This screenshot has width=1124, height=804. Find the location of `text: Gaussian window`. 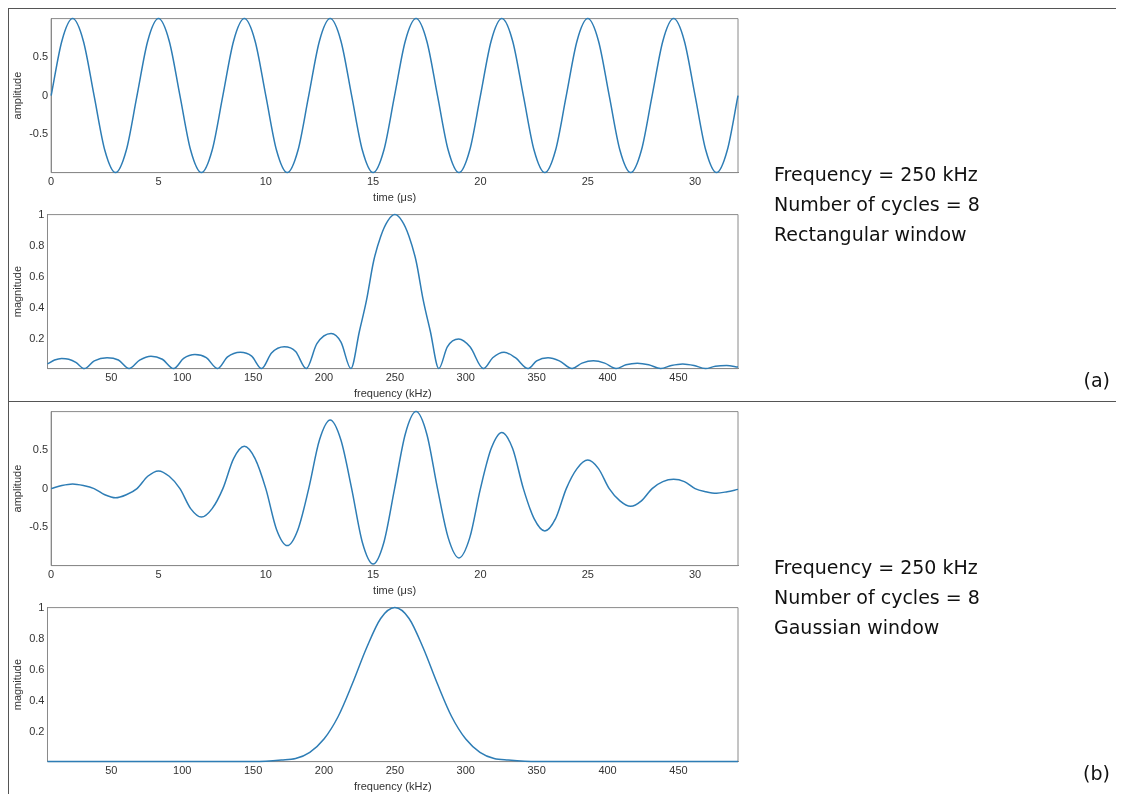

text: Gaussian window is located at coordinates (857, 627).